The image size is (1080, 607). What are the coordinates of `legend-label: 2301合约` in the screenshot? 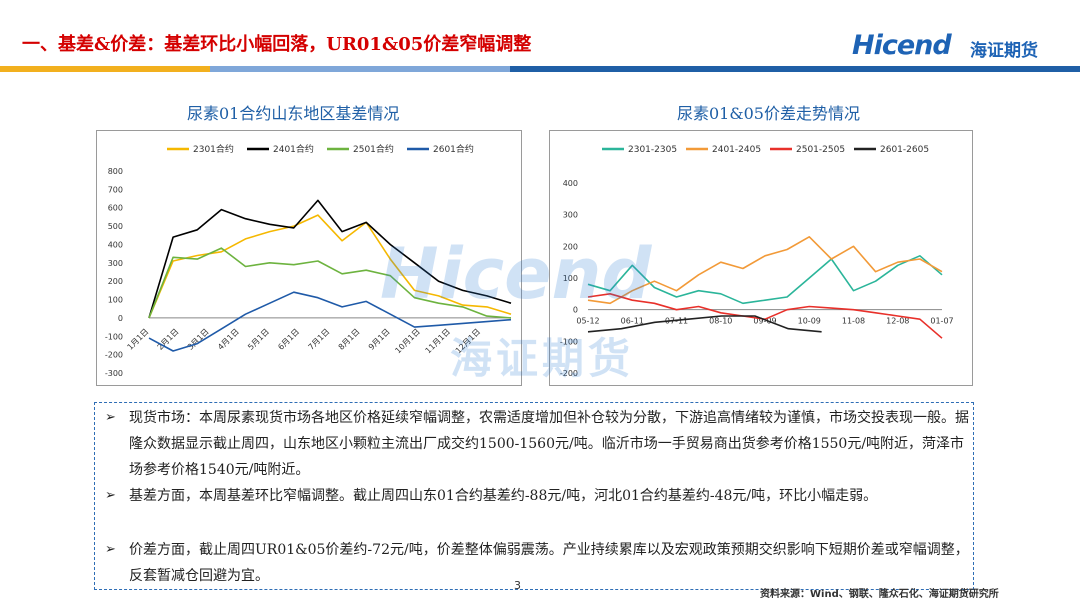 It's located at (213, 149).